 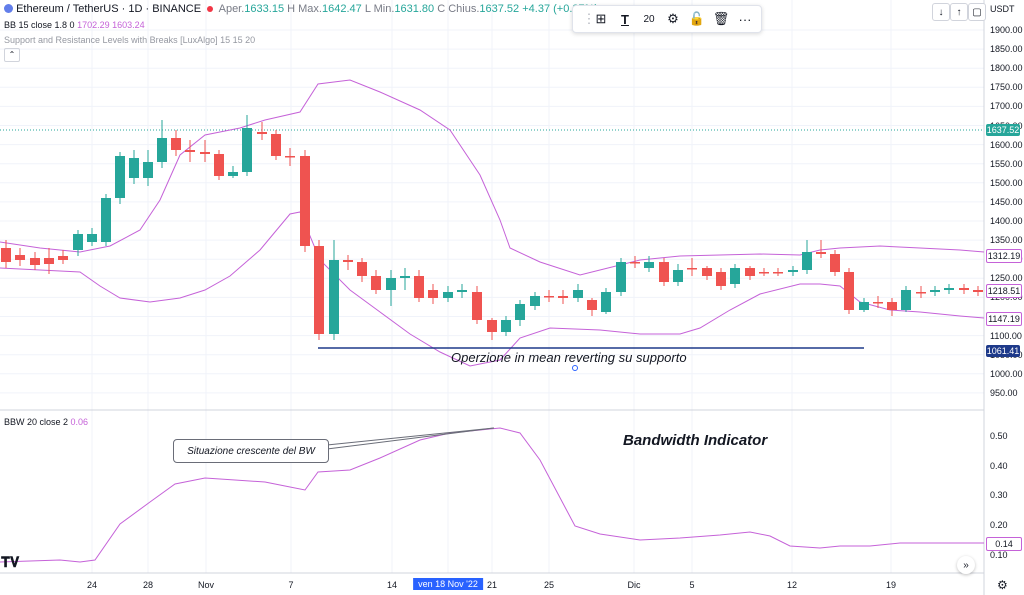 I want to click on price-axis-tick: 1100.00, so click(x=1006, y=335).